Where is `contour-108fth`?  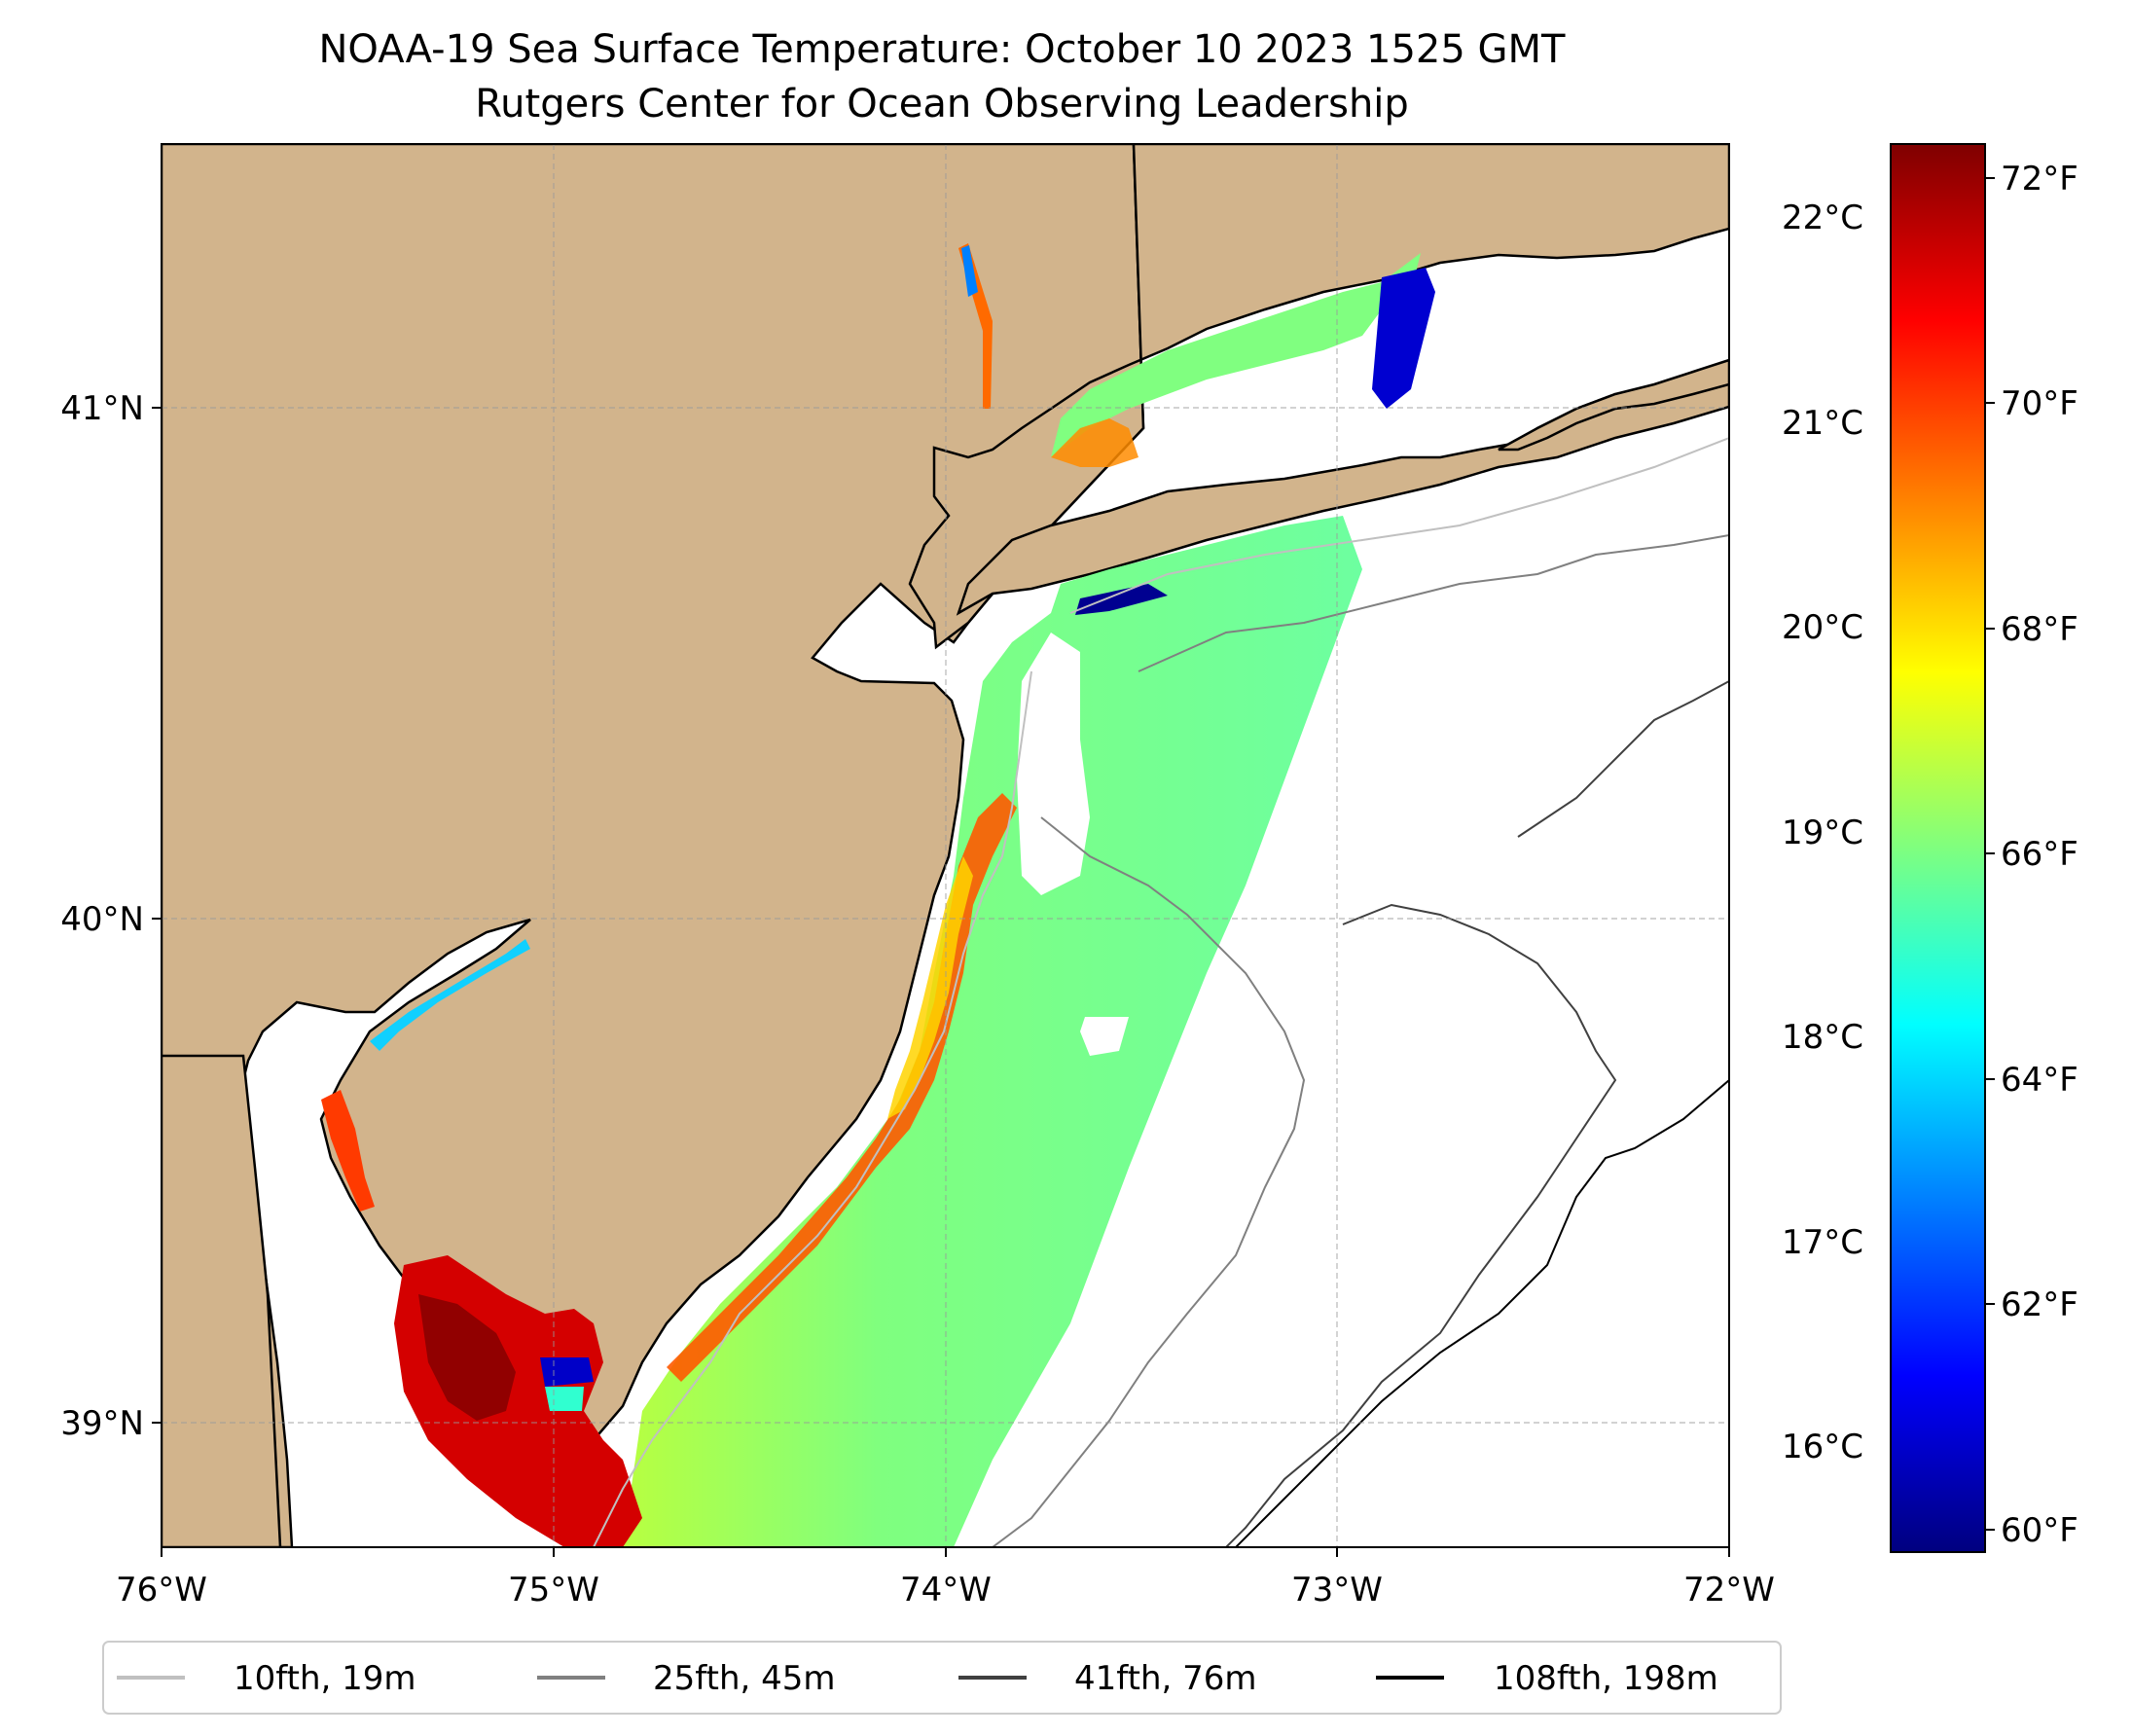 contour-108fth is located at coordinates (1482, 1313).